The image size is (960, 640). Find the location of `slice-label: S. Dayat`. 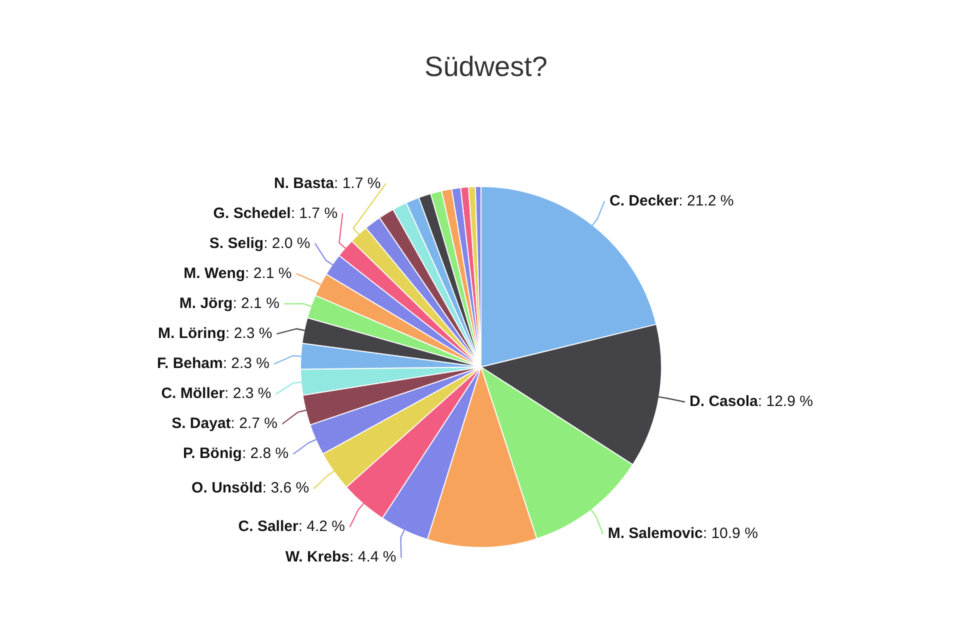

slice-label: S. Dayat is located at coordinates (201, 423).